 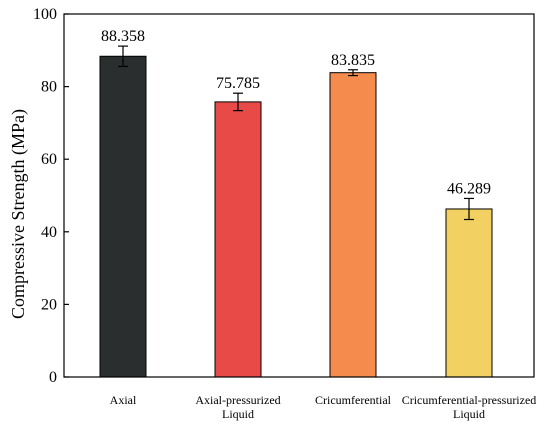 I want to click on x-tick-label: Cricumferential, so click(x=353, y=400).